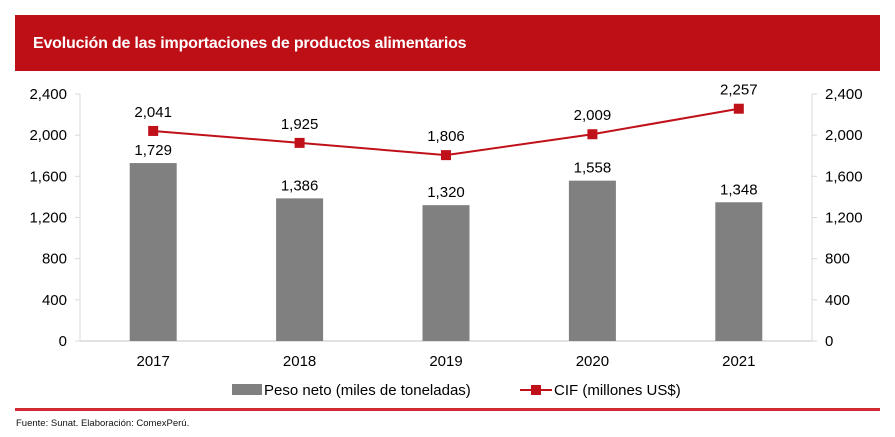 This screenshot has height=437, width=895. What do you see at coordinates (739, 189) in the screenshot?
I see `bar-data-label: 1,348` at bounding box center [739, 189].